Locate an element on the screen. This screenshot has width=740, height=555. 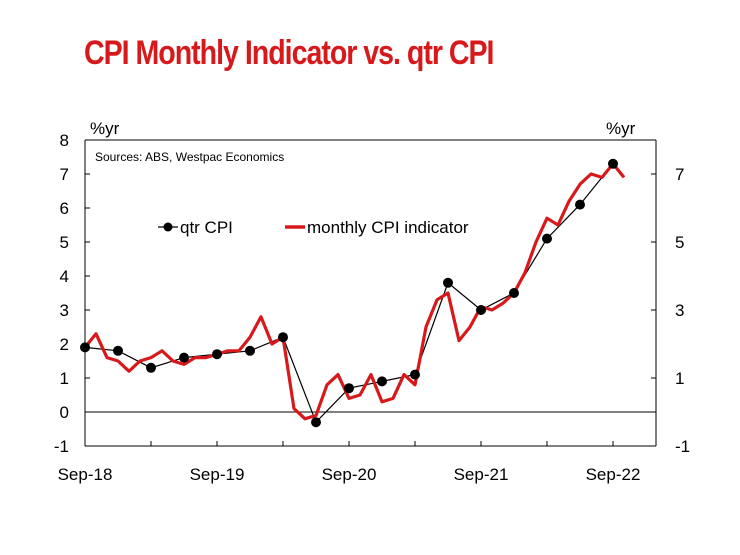
right-tick-label: 5 is located at coordinates (679, 242).